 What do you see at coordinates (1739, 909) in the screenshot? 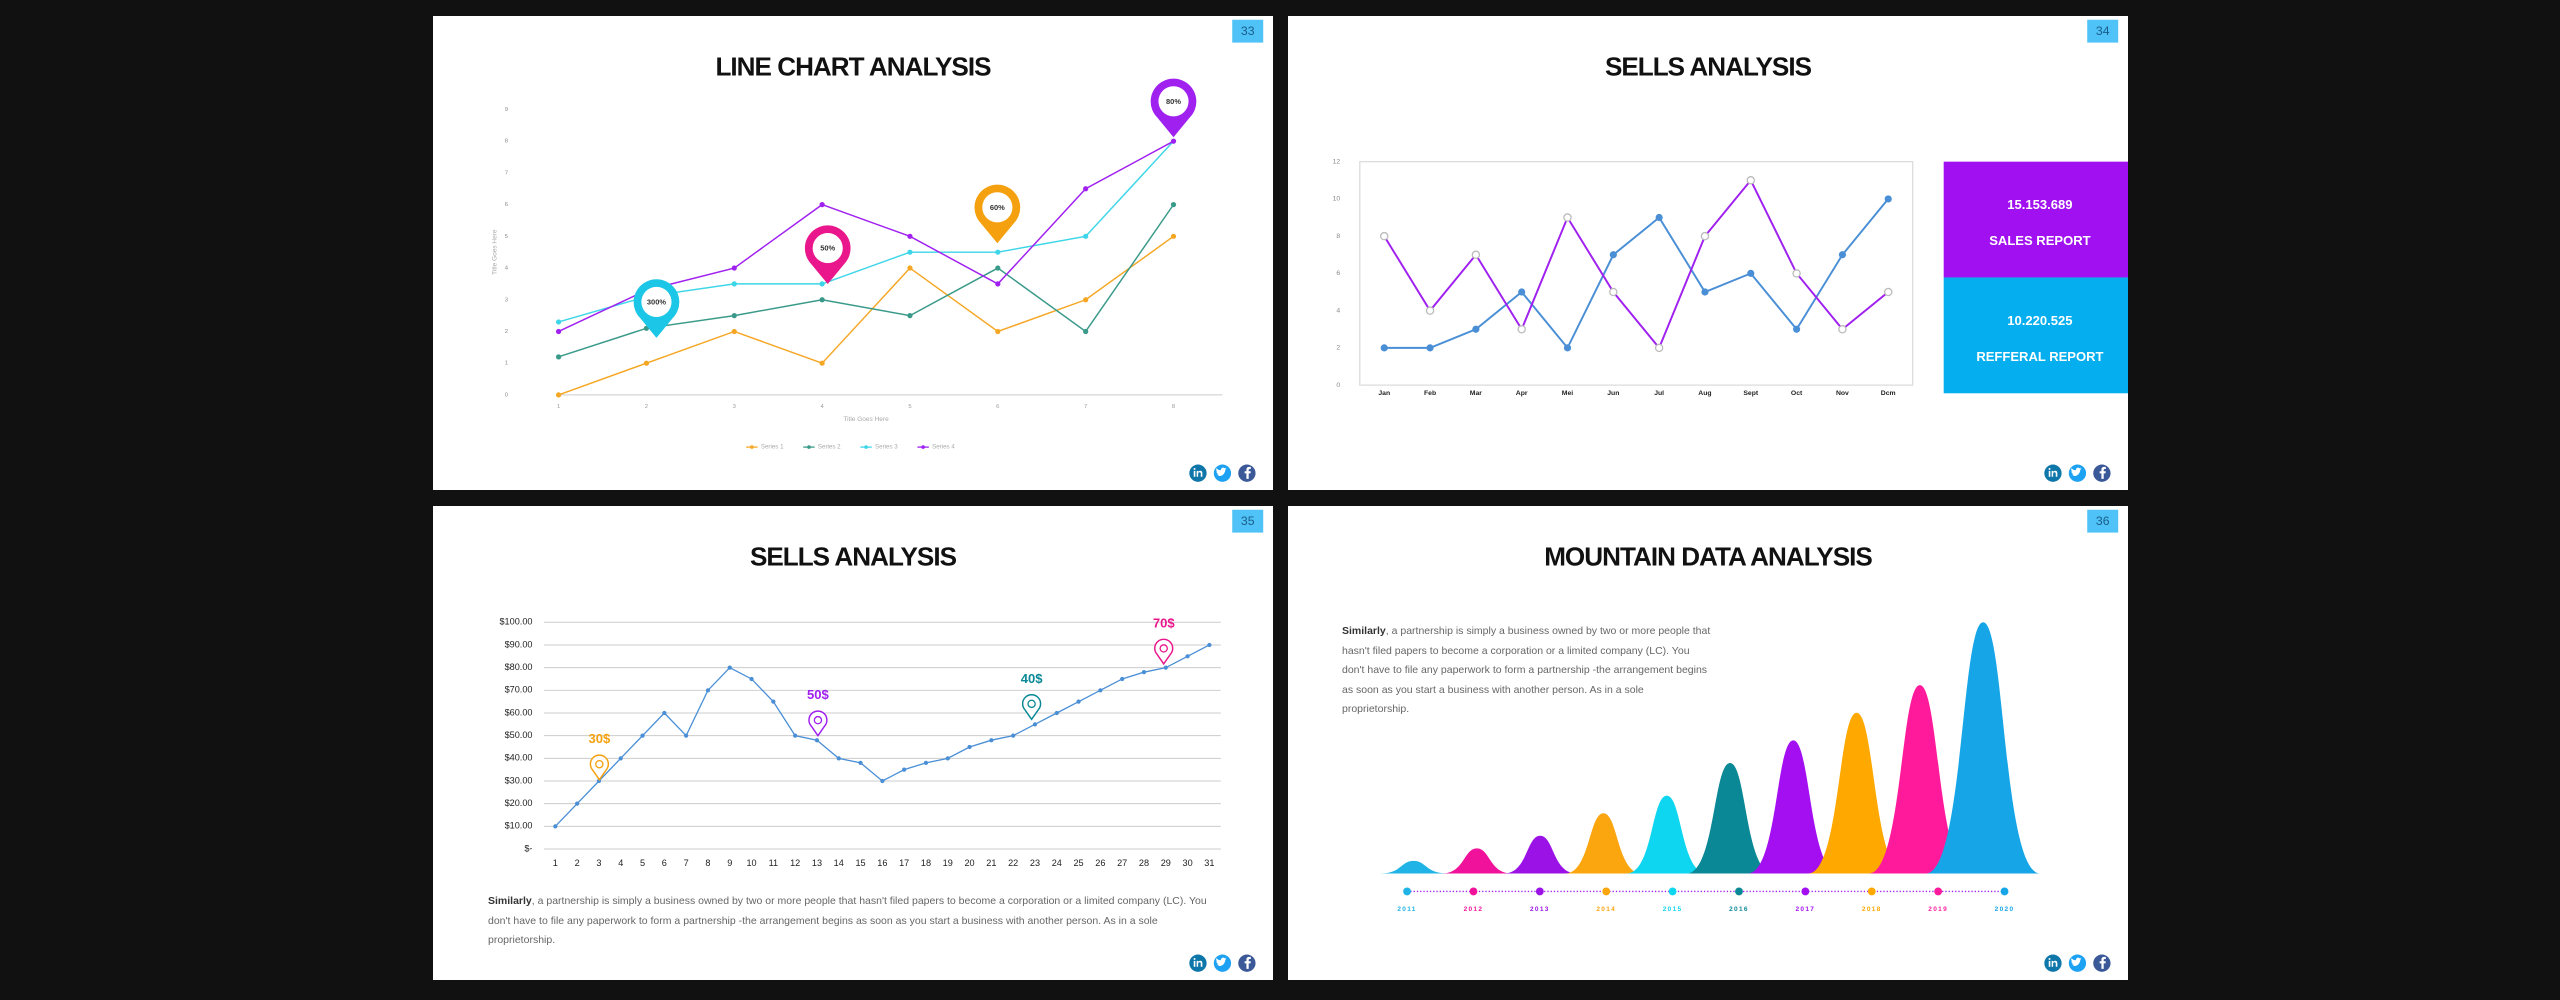
I see `year-label: 2016` at bounding box center [1739, 909].